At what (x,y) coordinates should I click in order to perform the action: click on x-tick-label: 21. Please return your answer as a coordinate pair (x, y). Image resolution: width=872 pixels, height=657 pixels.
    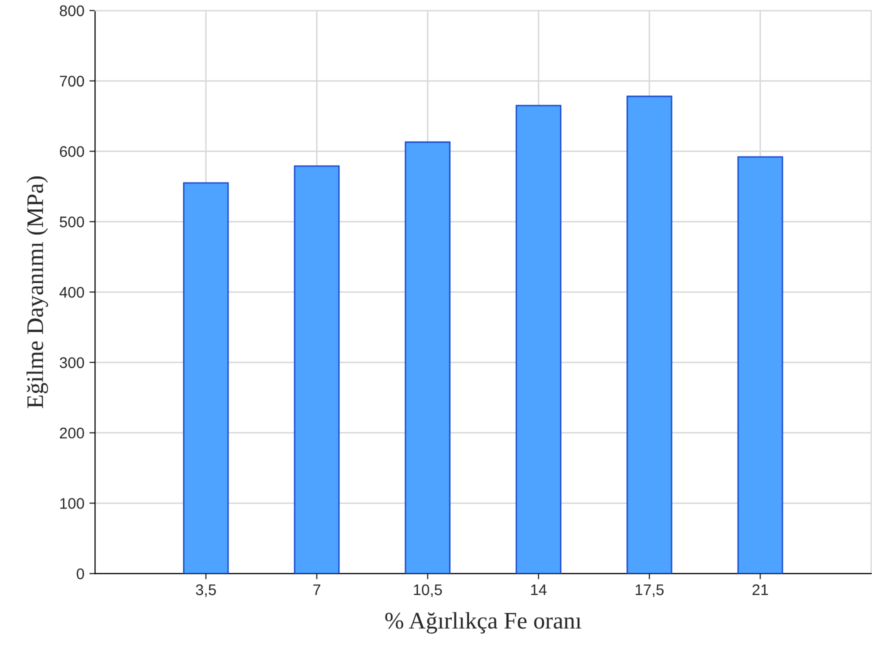
    Looking at the image, I should click on (760, 590).